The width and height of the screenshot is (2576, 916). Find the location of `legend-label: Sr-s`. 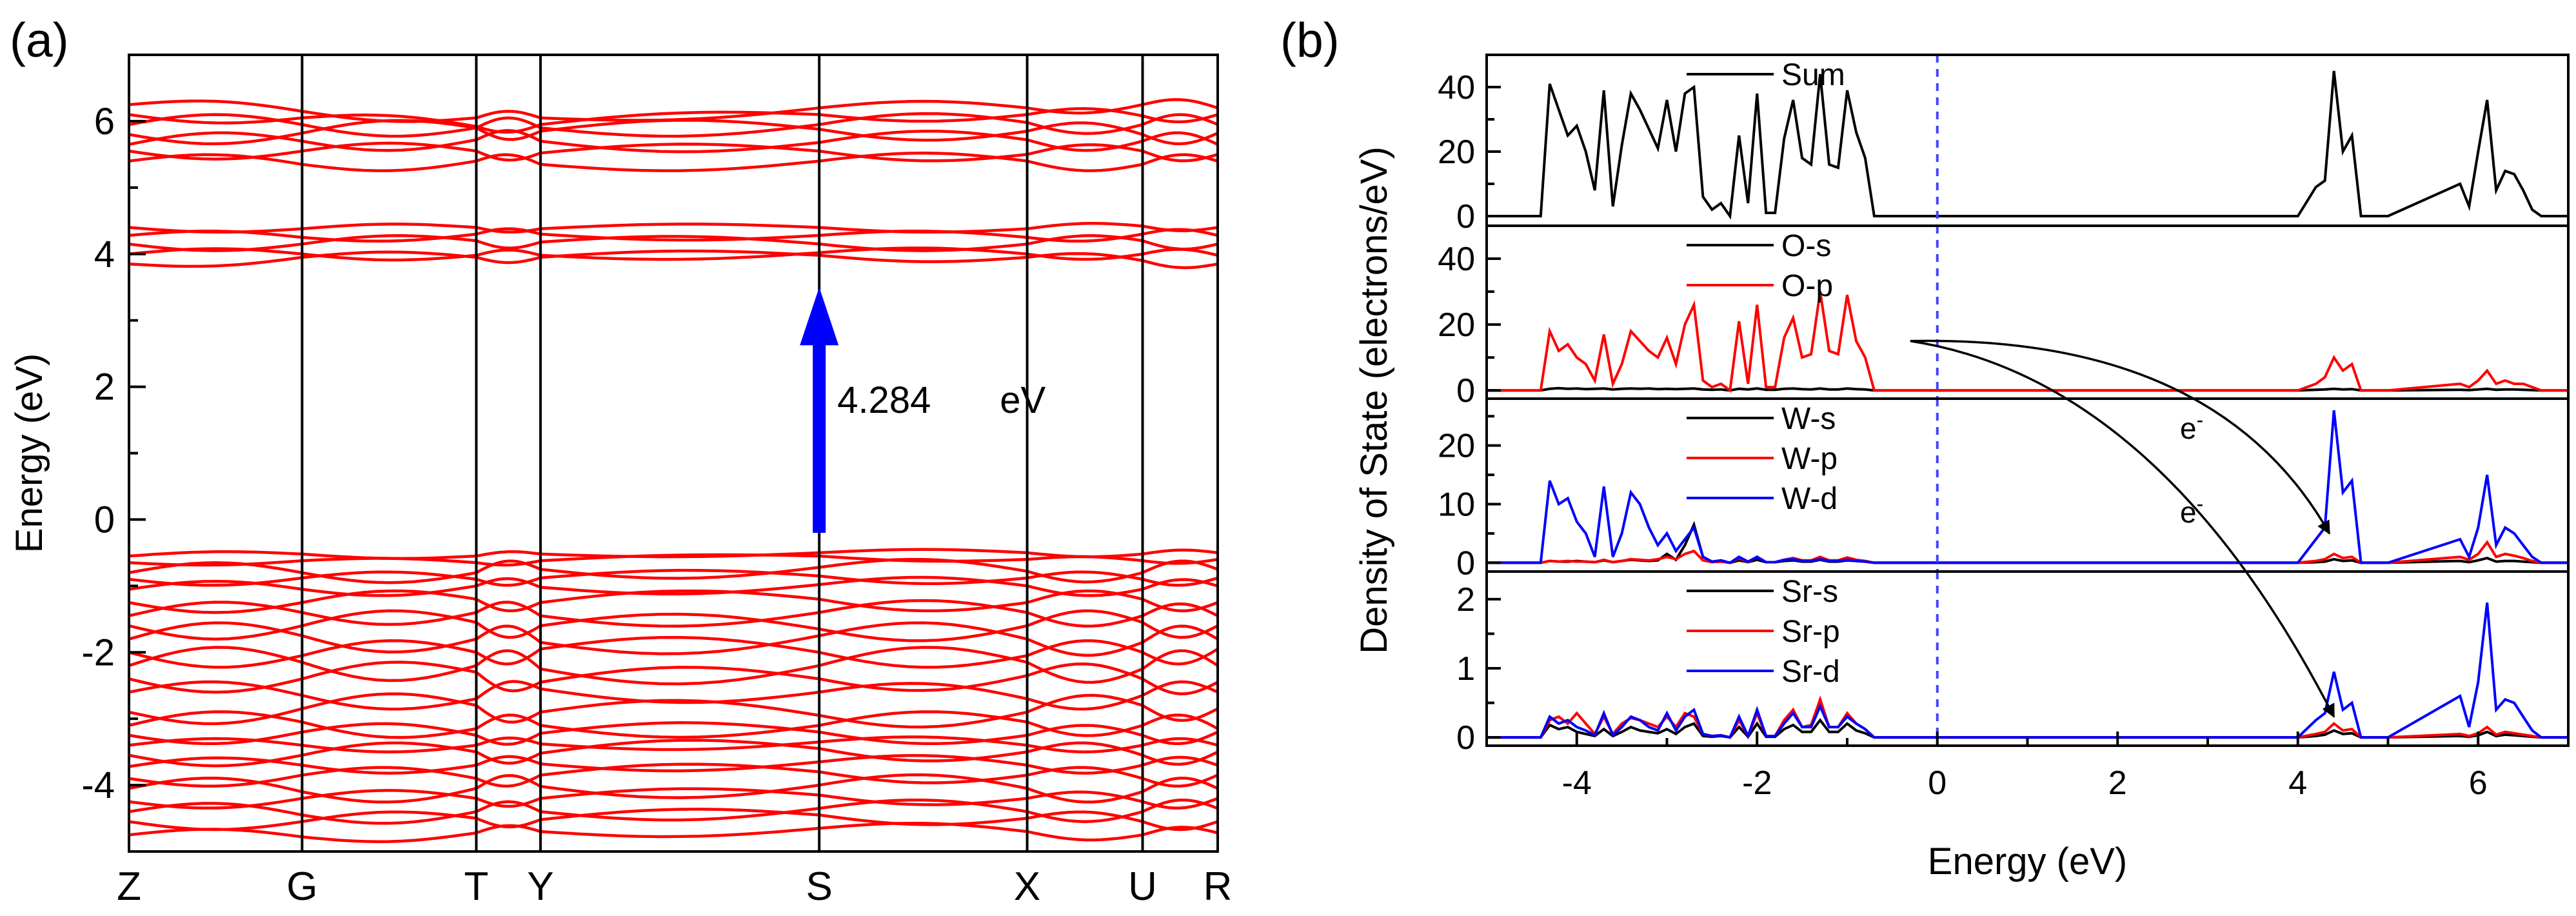

legend-label: Sr-s is located at coordinates (1810, 592).